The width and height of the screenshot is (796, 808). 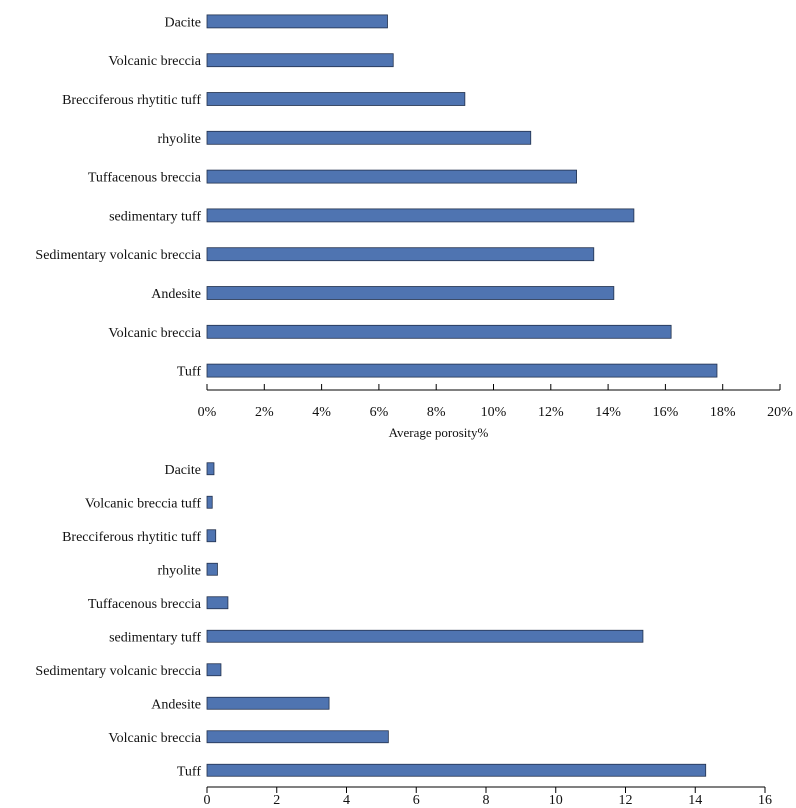 What do you see at coordinates (436, 412) in the screenshot?
I see `chart1-tick-label: 8%` at bounding box center [436, 412].